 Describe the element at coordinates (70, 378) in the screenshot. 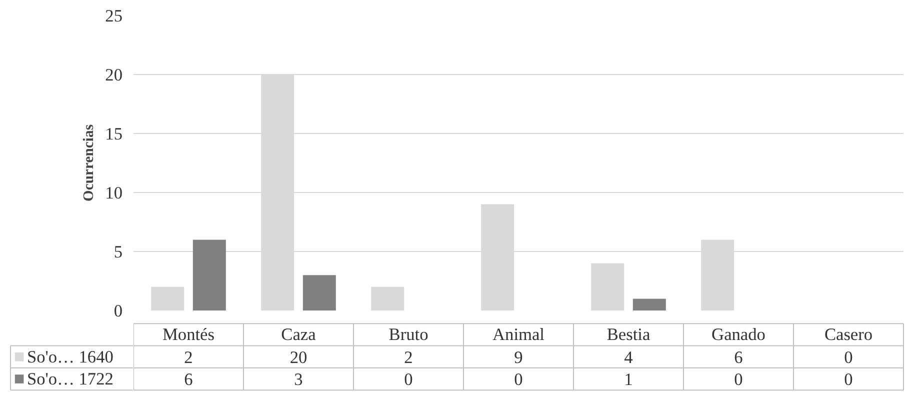

I see `legend-label: So'o… 1722` at that location.